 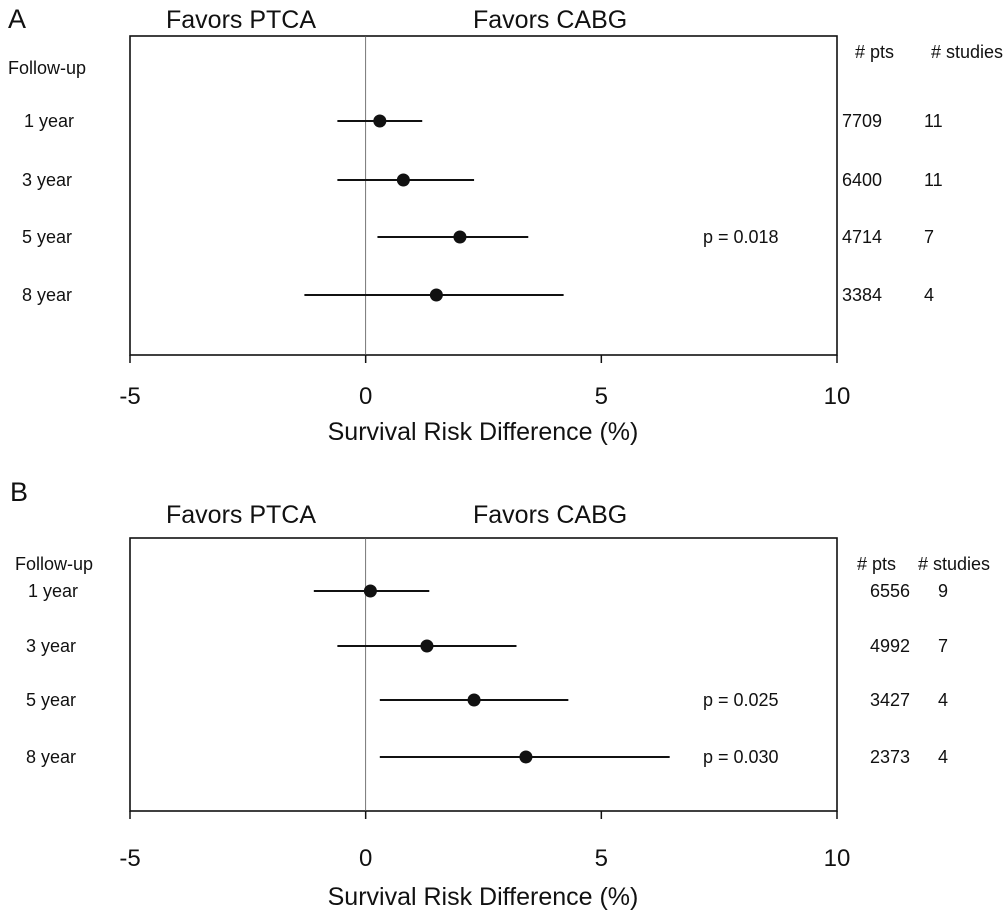 What do you see at coordinates (862, 180) in the screenshot?
I see `pts-value: 6400` at bounding box center [862, 180].